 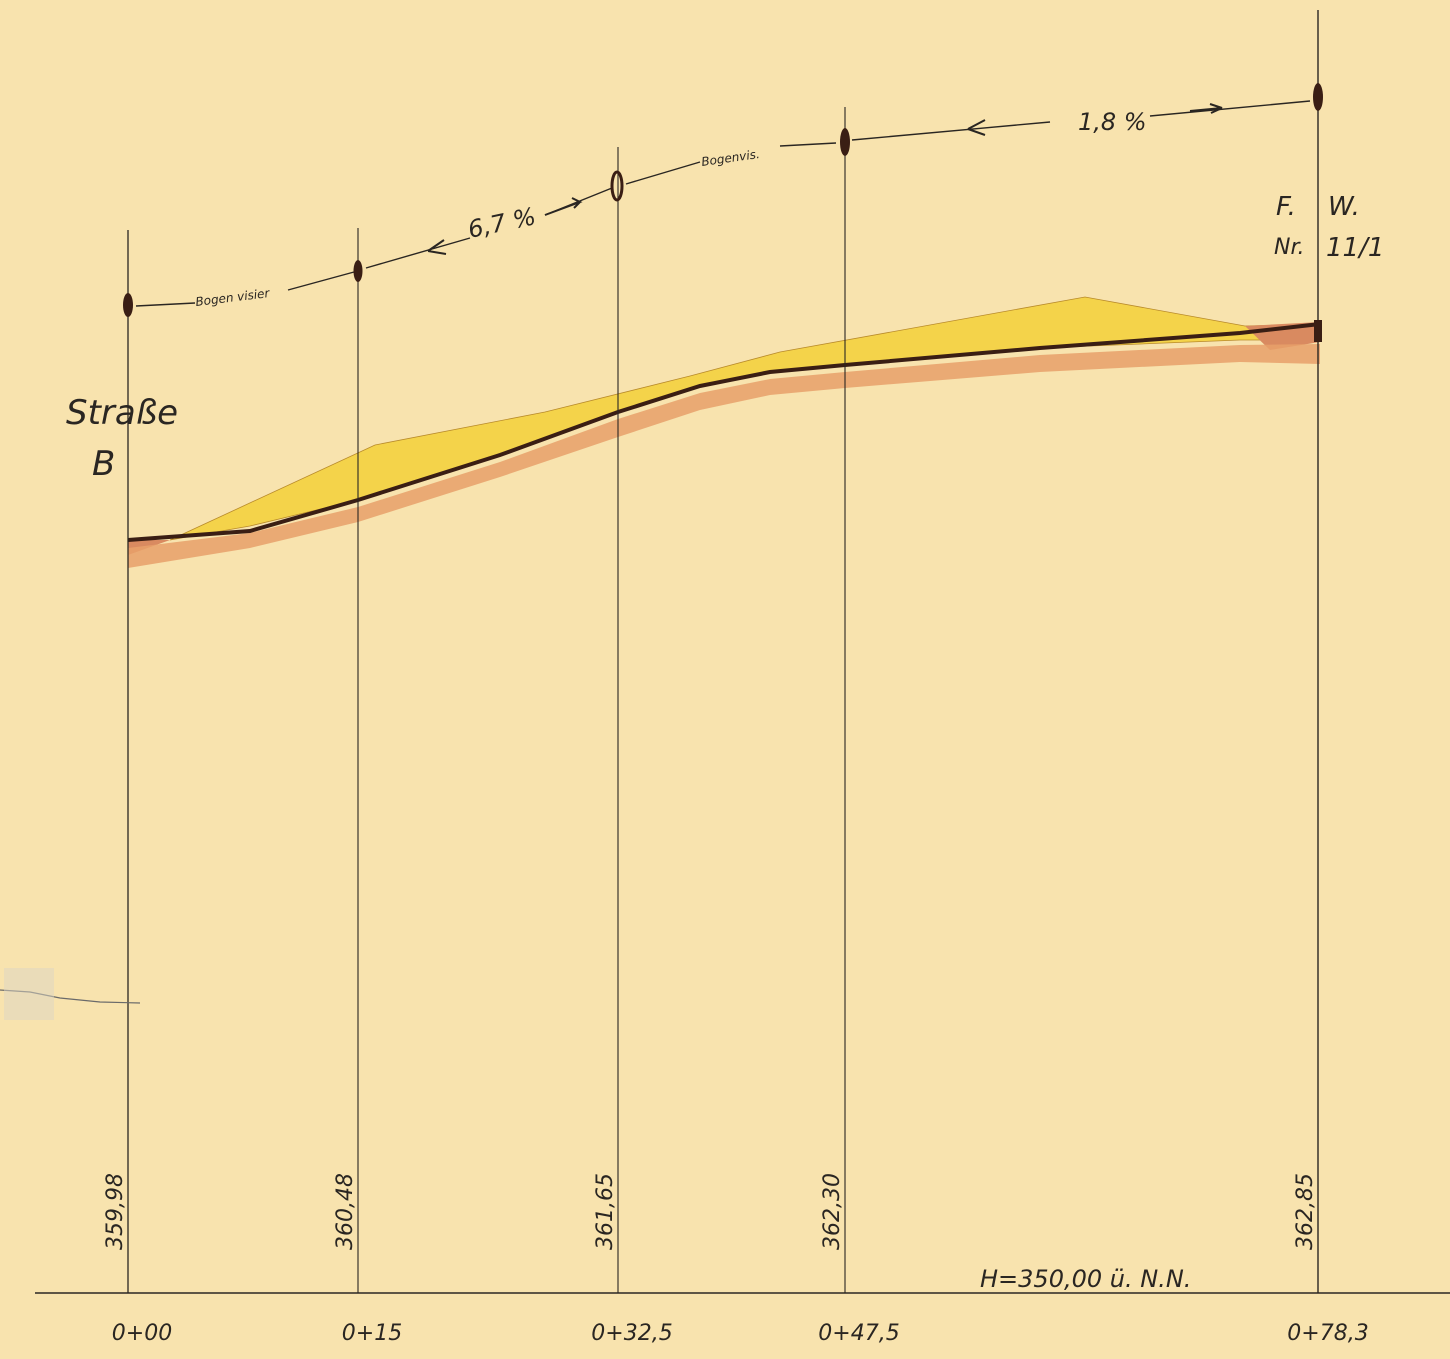 I want to click on station-label: 0+47,5, so click(x=858, y=1333).